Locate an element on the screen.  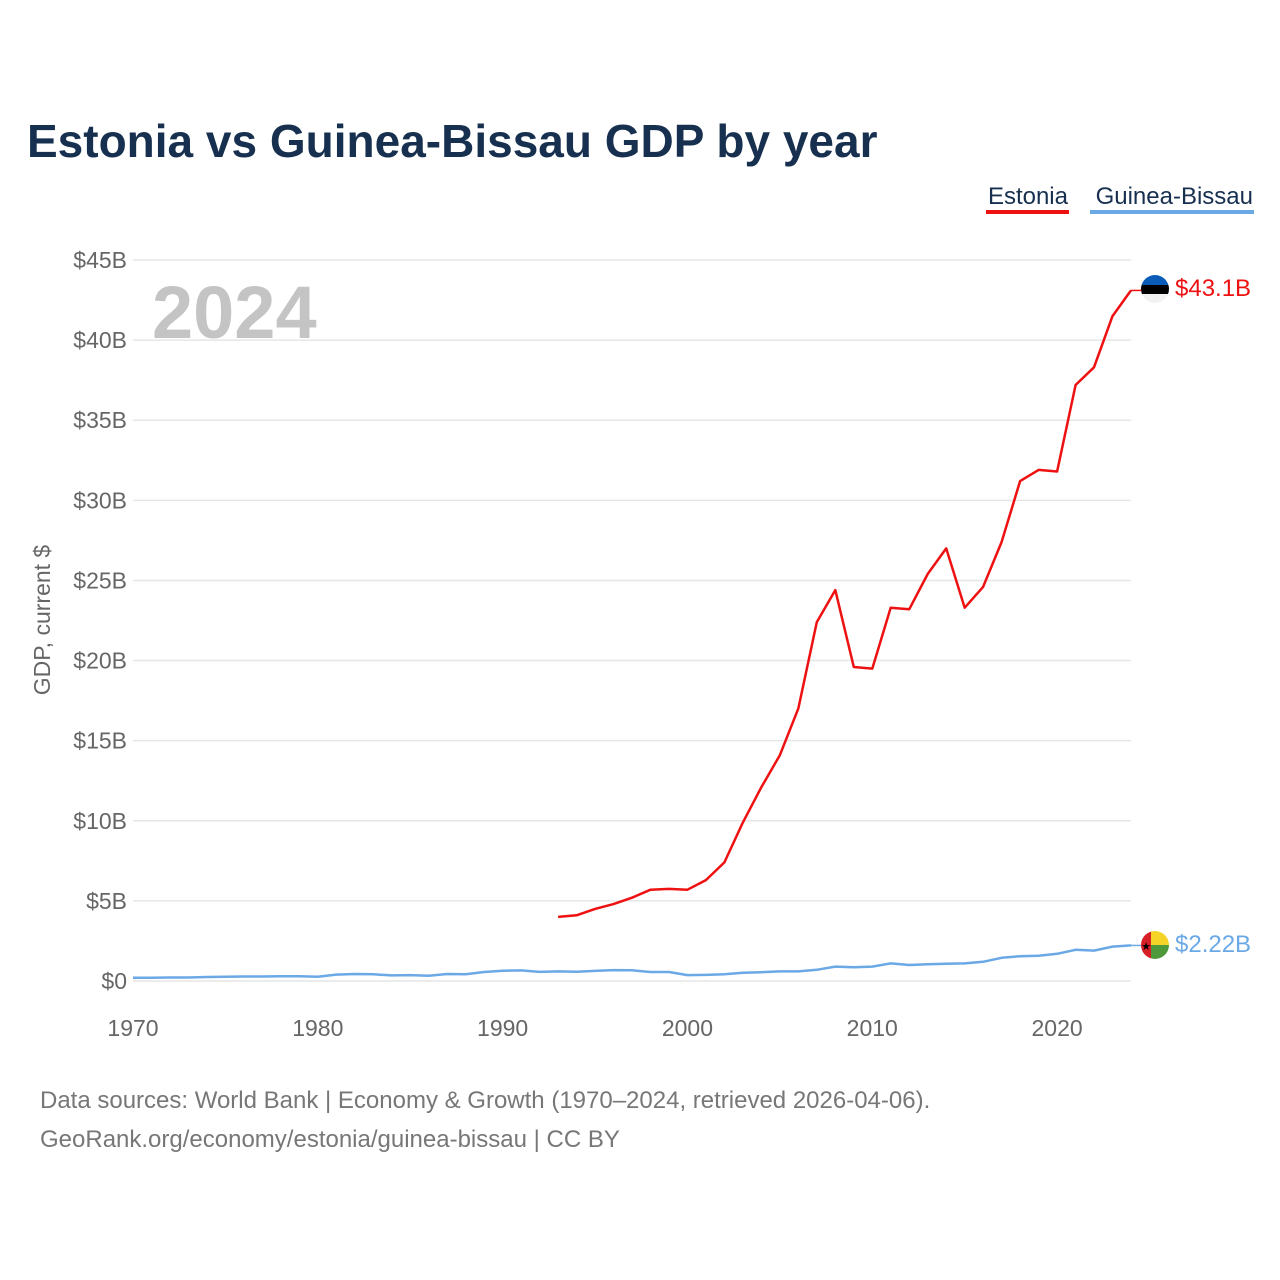
y-tick-label: $30B is located at coordinates (100, 500).